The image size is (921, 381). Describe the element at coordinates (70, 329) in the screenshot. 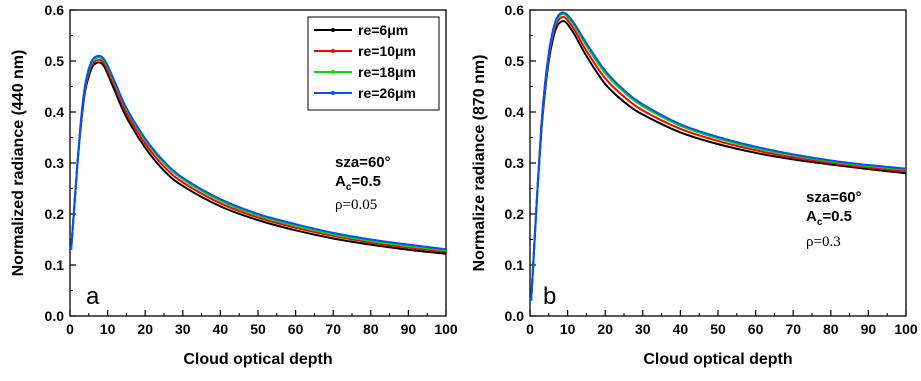

I see `x-tick-label-a-0: 0` at that location.